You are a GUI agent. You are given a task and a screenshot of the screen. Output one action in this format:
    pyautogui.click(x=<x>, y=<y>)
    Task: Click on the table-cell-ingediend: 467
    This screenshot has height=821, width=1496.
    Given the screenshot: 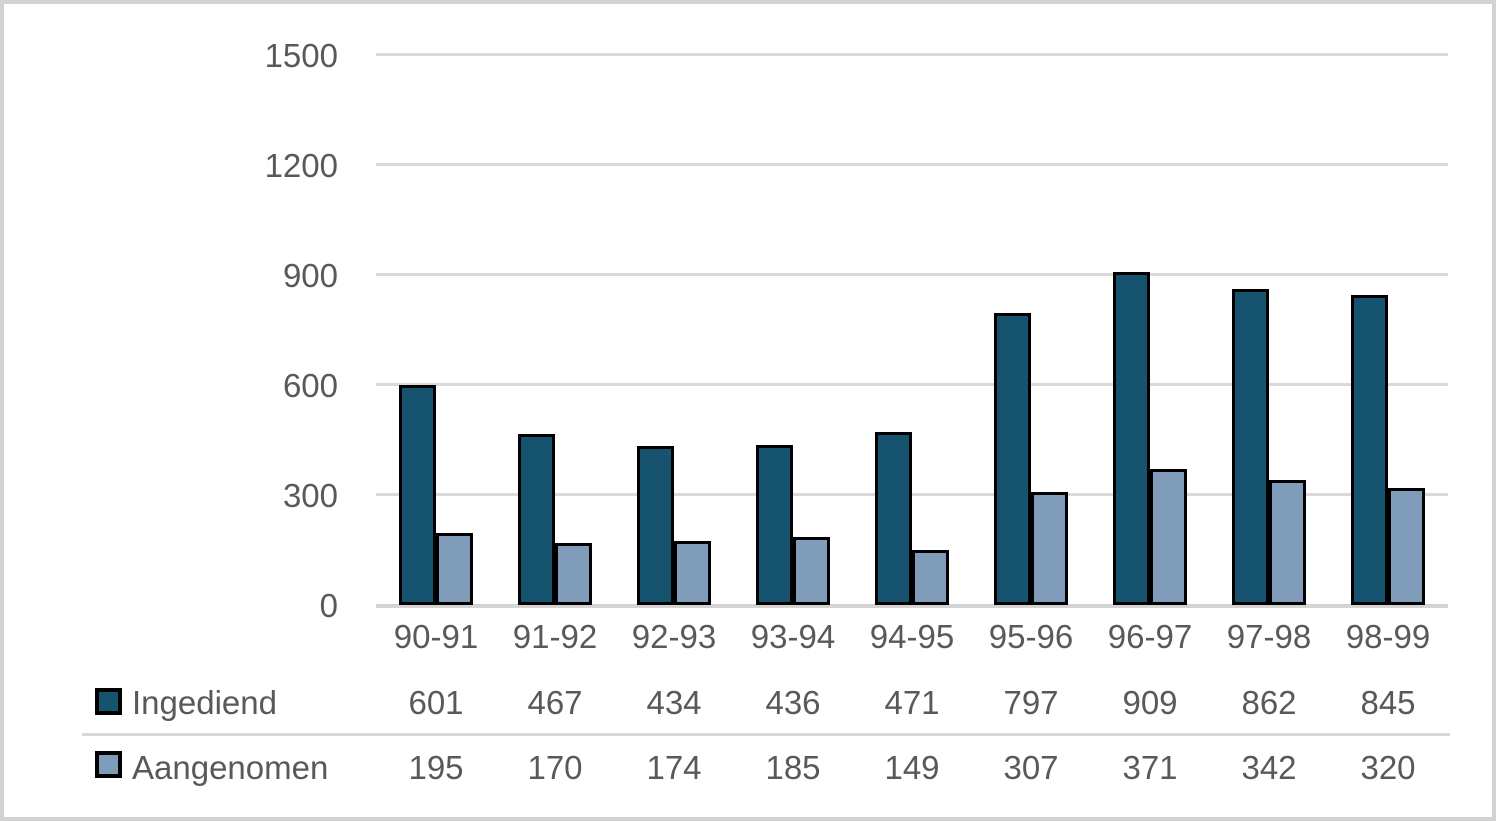 What is the action you would take?
    pyautogui.click(x=555, y=702)
    